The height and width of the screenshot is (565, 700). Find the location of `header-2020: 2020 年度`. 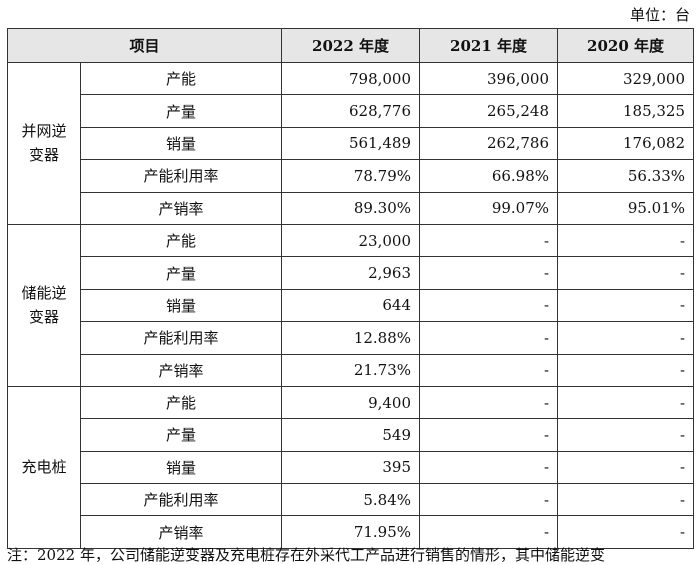

header-2020: 2020 年度 is located at coordinates (626, 45).